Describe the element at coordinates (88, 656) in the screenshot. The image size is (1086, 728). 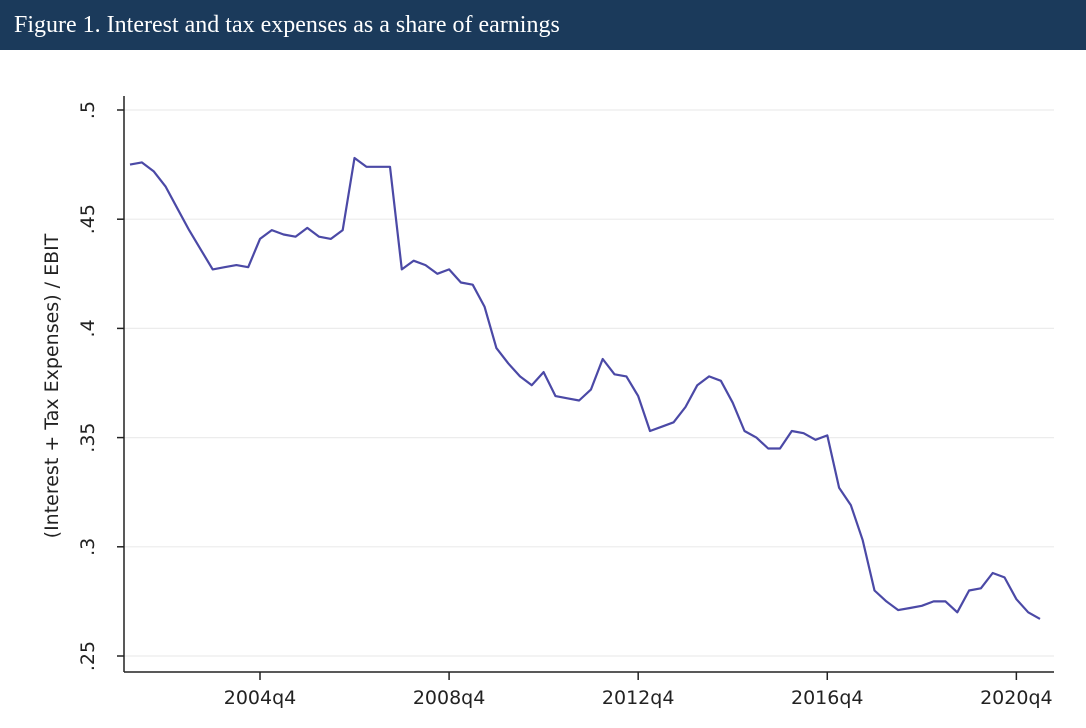
I see `y-tick-label: .25` at that location.